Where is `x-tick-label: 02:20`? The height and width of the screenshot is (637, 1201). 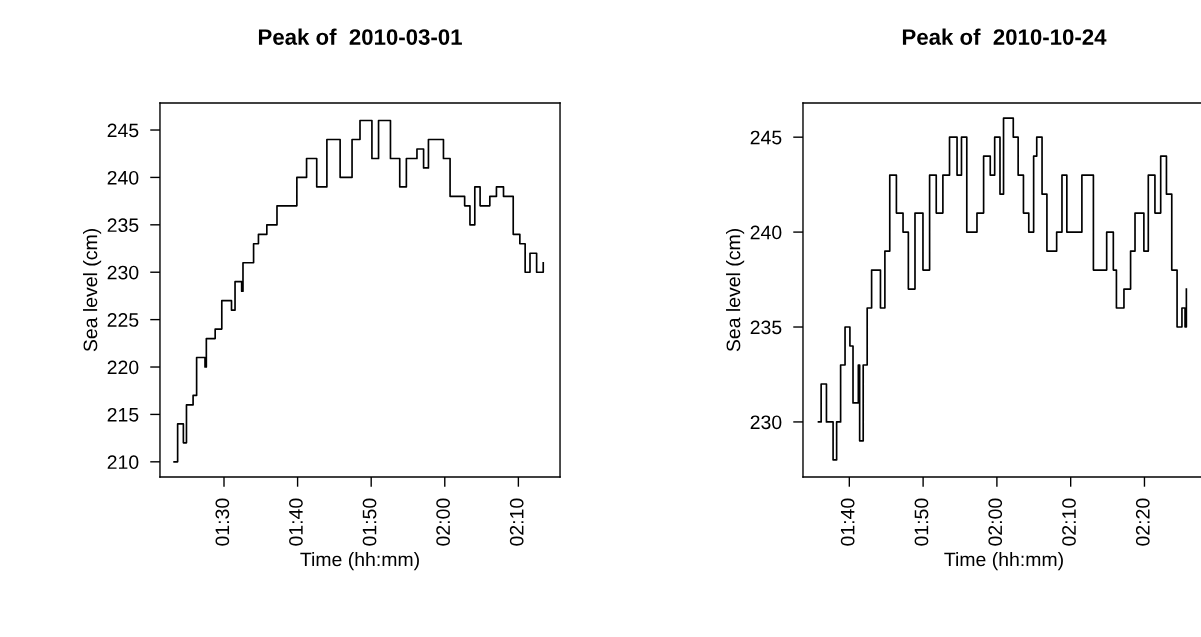 x-tick-label: 02:20 is located at coordinates (1142, 522).